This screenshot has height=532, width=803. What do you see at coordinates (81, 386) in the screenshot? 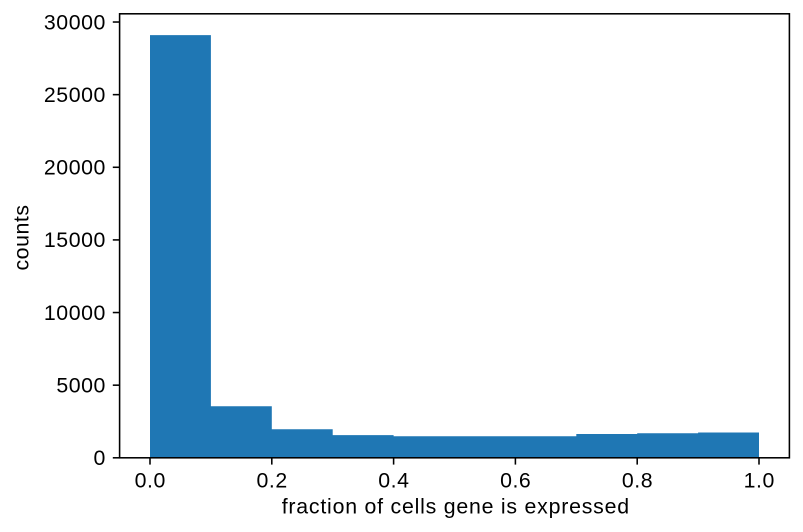
I see `svg-text: 5000` at bounding box center [81, 386].